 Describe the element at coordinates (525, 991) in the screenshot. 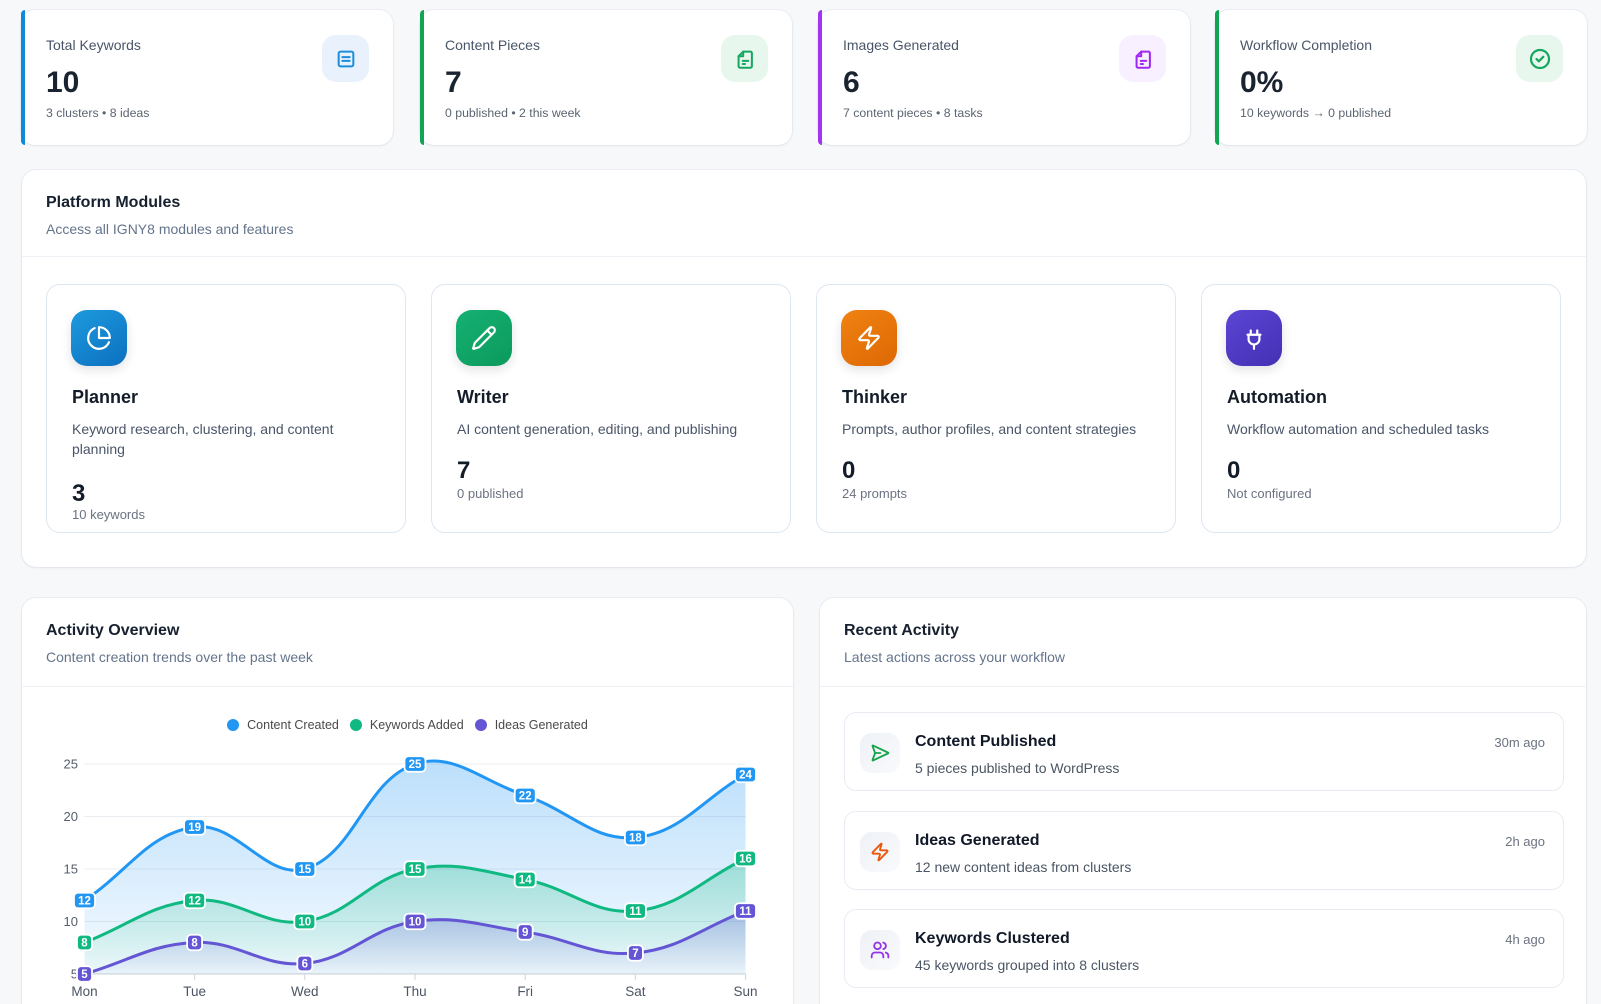

I see `svg-text: Fri` at that location.